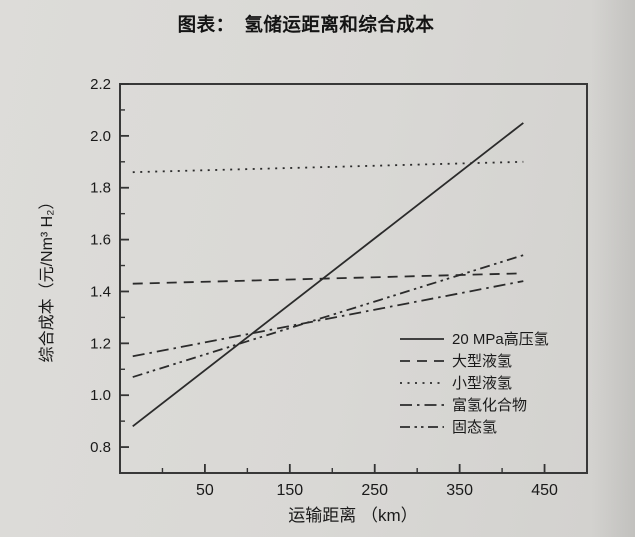  Describe the element at coordinates (100, 343) in the screenshot. I see `y-tick-label: 1.2` at that location.